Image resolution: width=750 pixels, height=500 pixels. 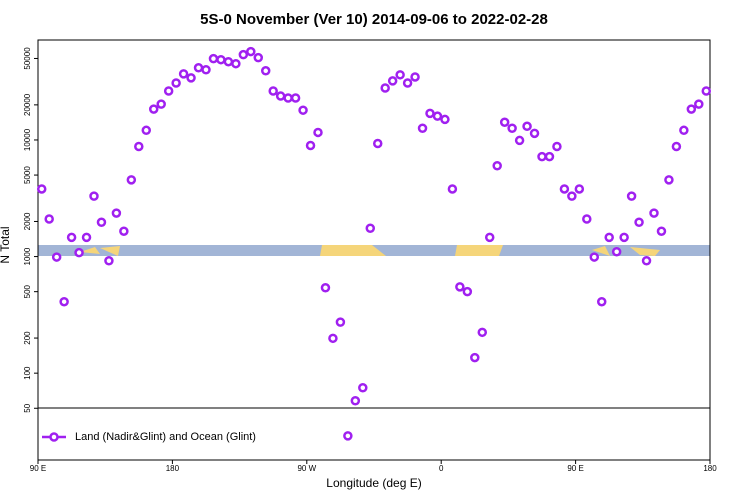 I want to click on y-tick-label: 5000, so click(x=27, y=175).